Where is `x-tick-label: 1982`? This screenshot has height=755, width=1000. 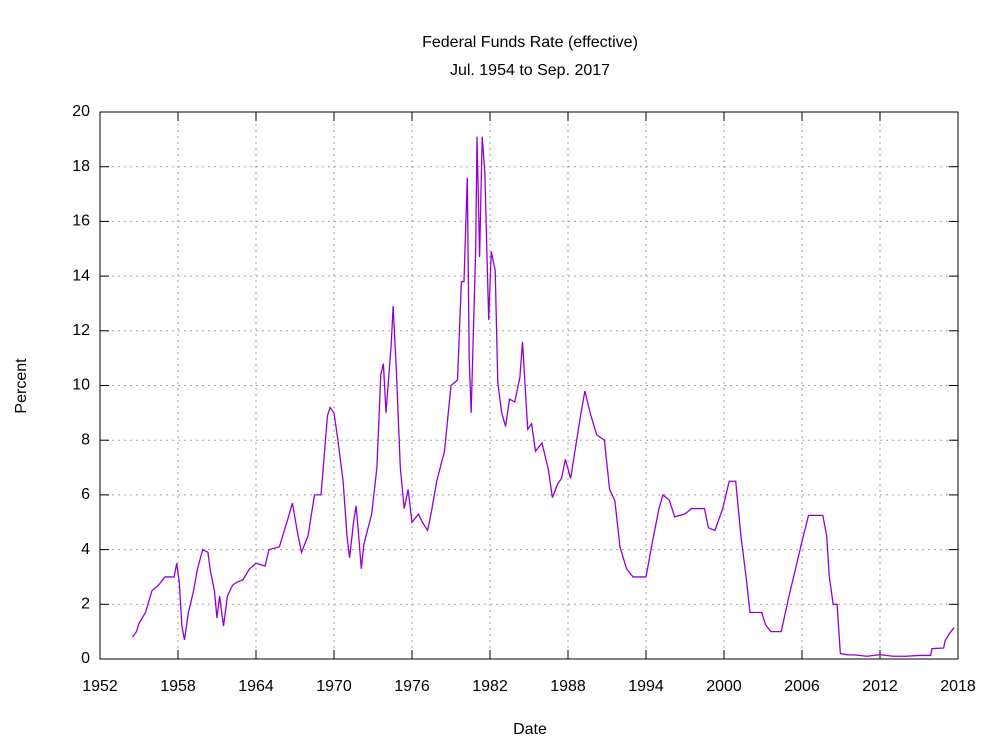 x-tick-label: 1982 is located at coordinates (490, 686).